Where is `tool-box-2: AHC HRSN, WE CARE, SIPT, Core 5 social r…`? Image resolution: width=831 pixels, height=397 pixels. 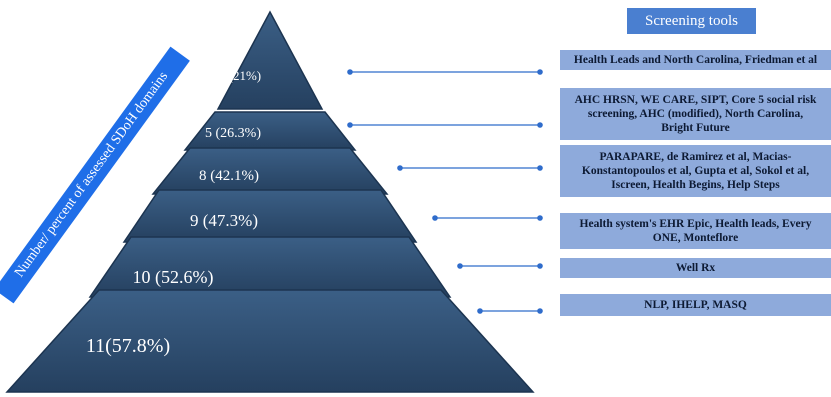
tool-box-2: AHC HRSN, WE CARE, SIPT, Core 5 social r… is located at coordinates (695, 114).